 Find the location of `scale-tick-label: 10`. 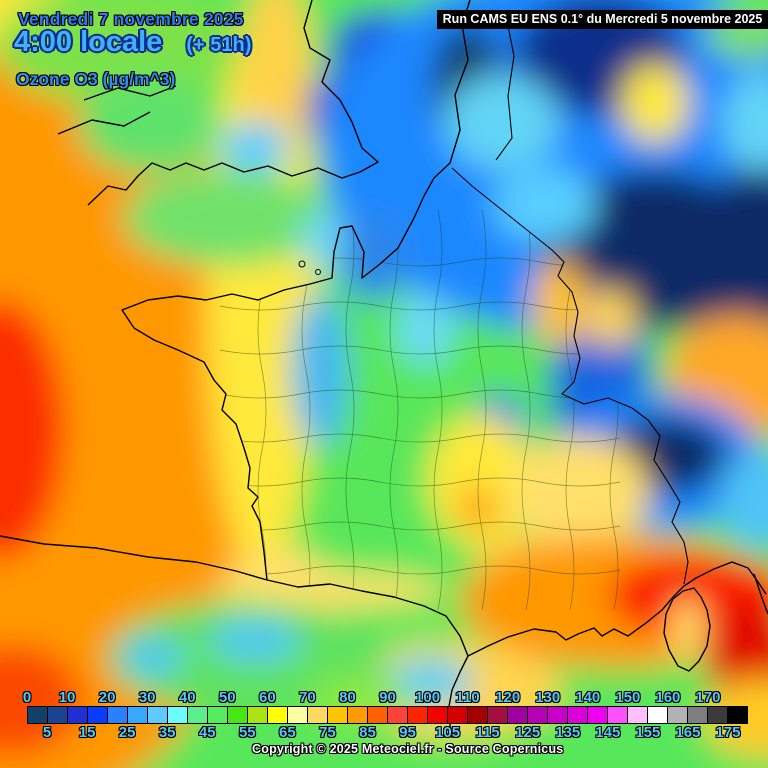

scale-tick-label: 10 is located at coordinates (67, 697).